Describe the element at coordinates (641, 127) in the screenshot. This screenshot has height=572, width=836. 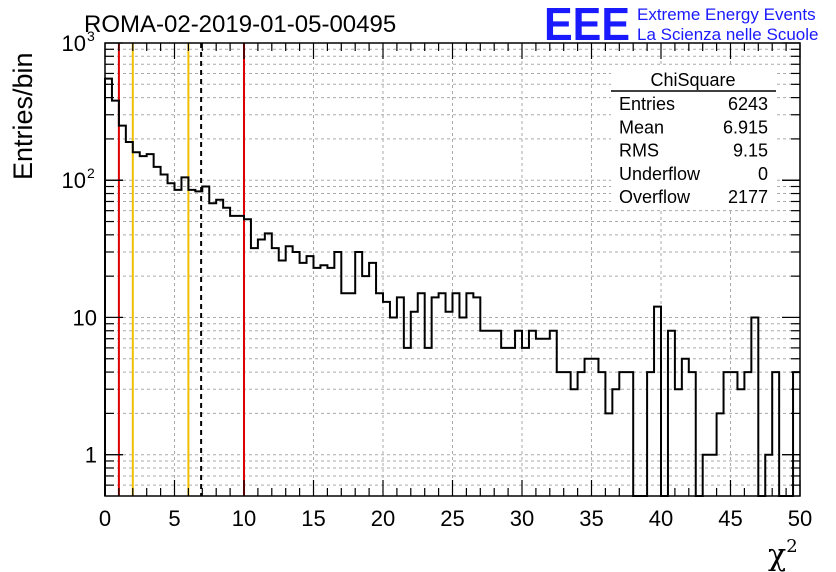
I see `stats-row-label: Mean` at that location.